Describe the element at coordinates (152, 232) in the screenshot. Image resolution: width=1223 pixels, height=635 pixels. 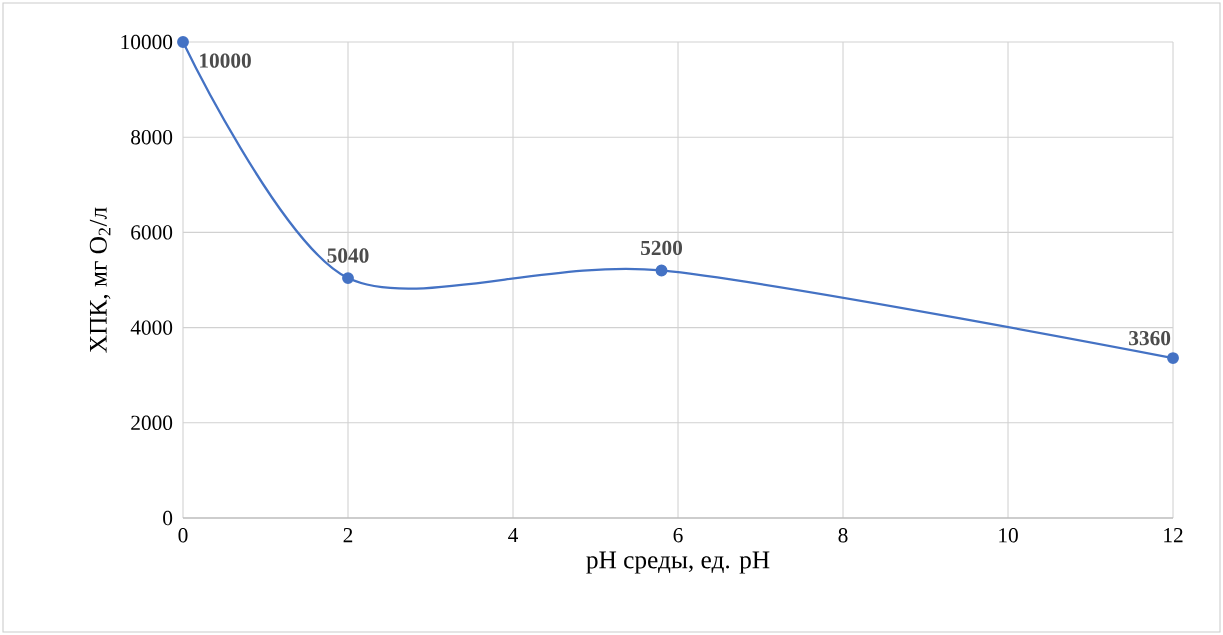
I see `y-tick-label: 6000` at that location.